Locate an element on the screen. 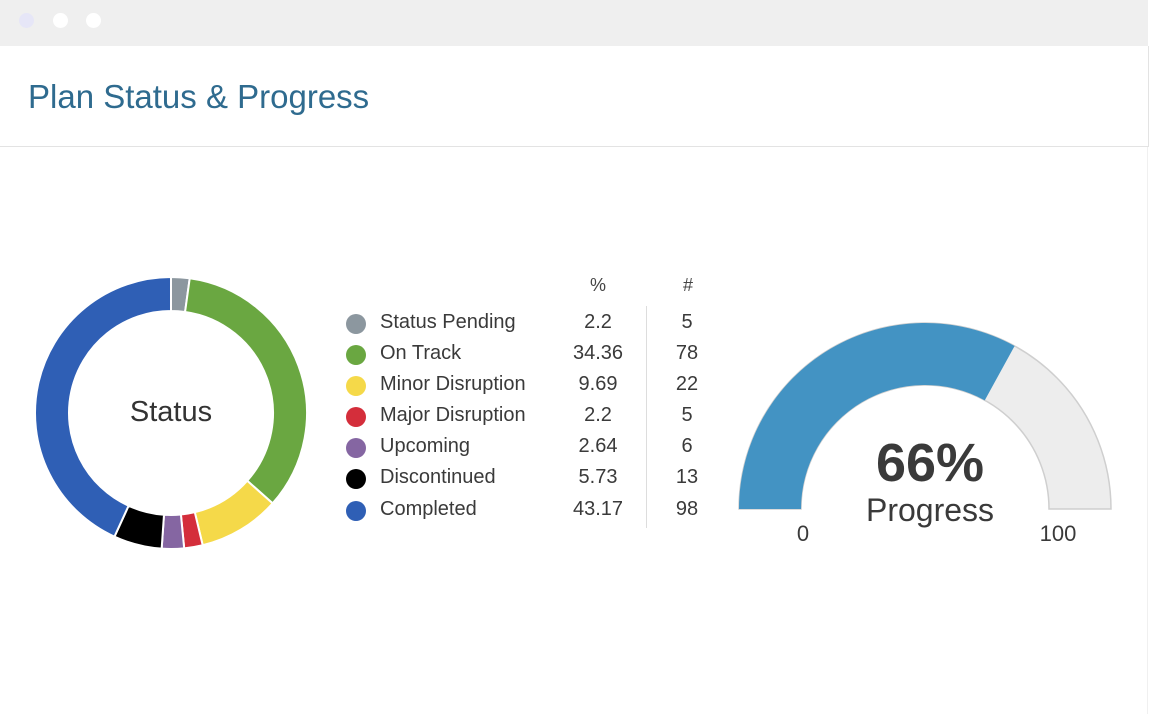 This screenshot has height=714, width=1150. legend-label: Upcoming is located at coordinates (425, 446).